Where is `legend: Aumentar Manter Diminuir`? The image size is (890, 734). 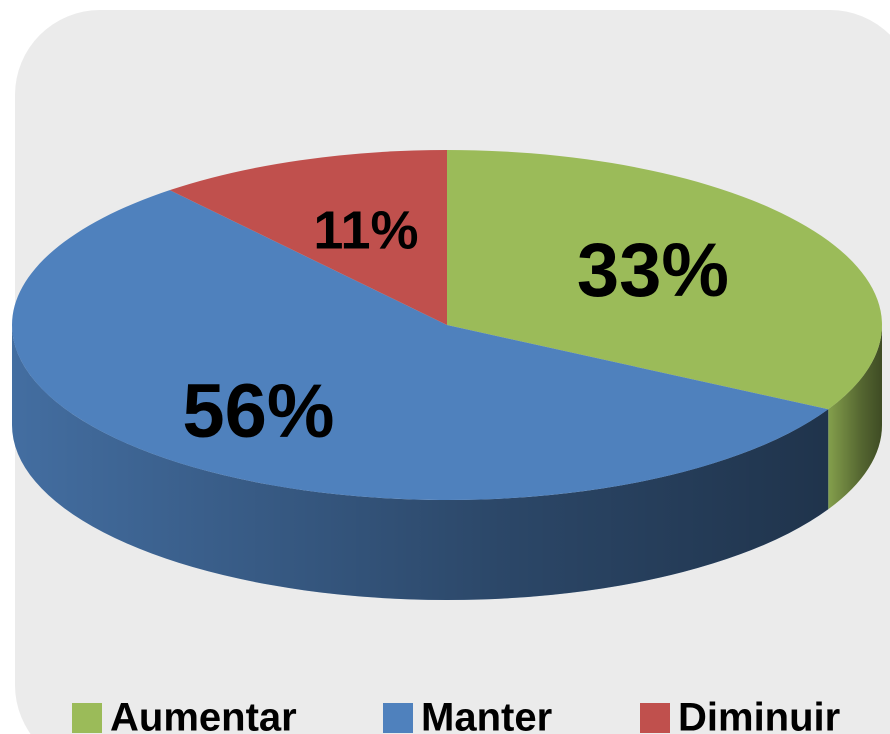
legend: Aumentar Manter Diminuir is located at coordinates (456, 715).